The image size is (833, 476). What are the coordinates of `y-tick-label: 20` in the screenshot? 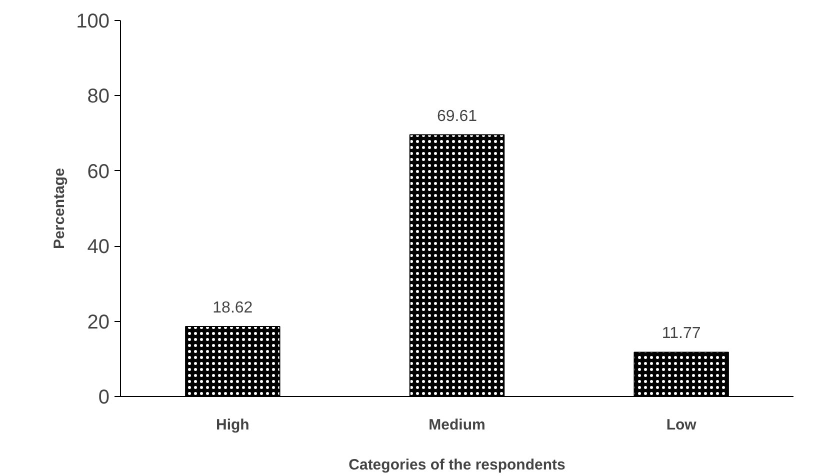 It's located at (98, 322).